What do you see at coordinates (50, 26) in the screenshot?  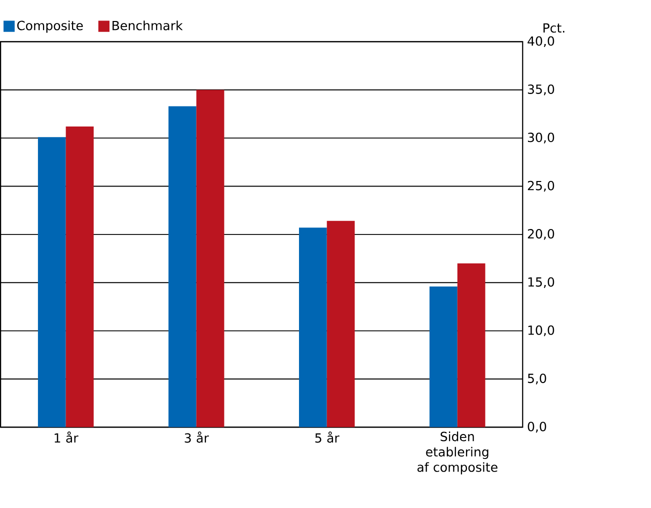 I see `legend-label: Composite` at bounding box center [50, 26].